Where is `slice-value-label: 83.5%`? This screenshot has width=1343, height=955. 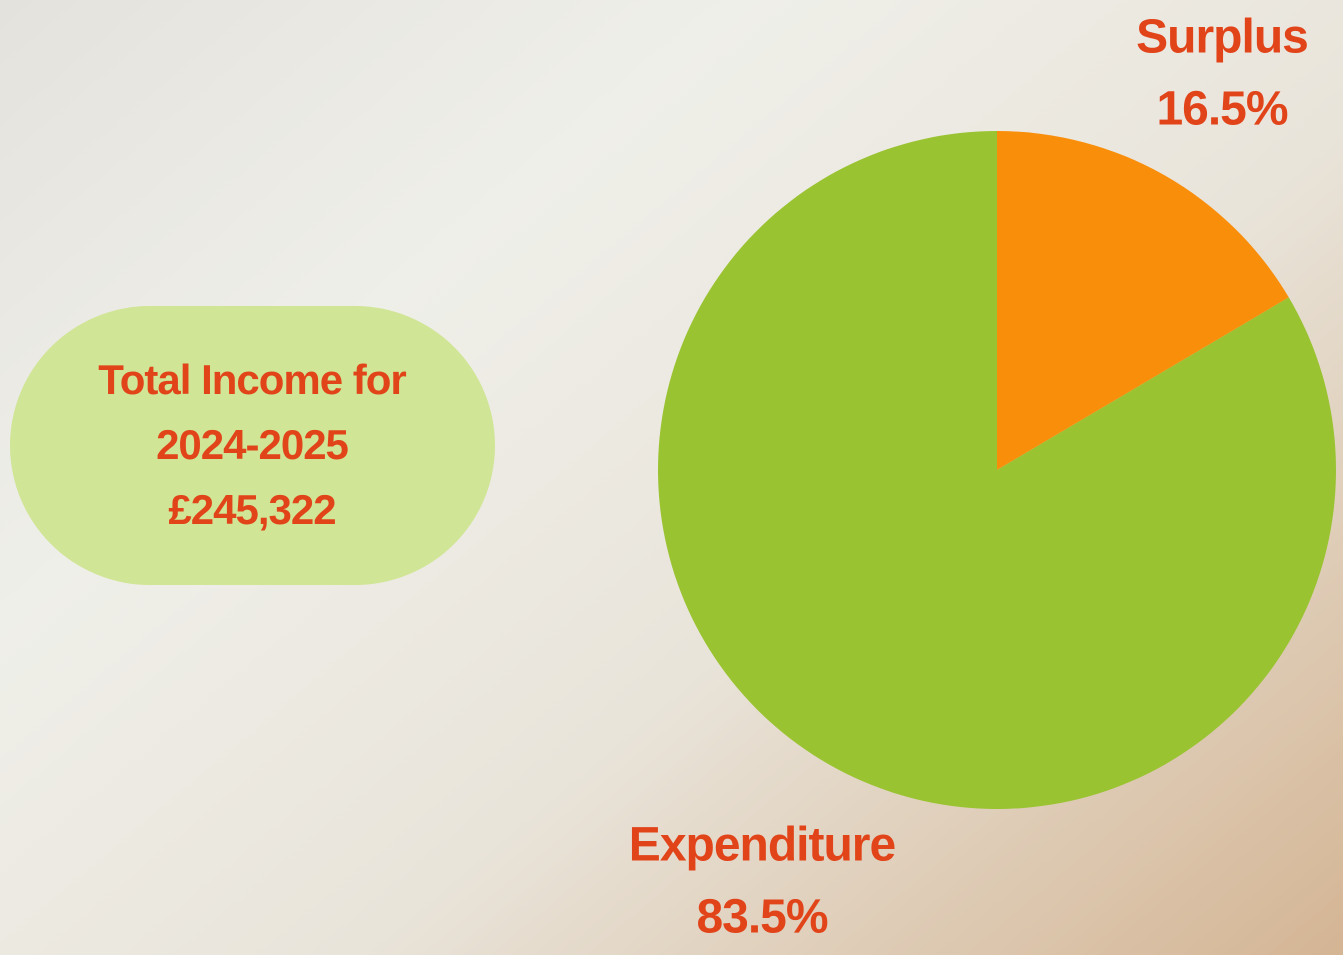 slice-value-label: 83.5% is located at coordinates (761, 917).